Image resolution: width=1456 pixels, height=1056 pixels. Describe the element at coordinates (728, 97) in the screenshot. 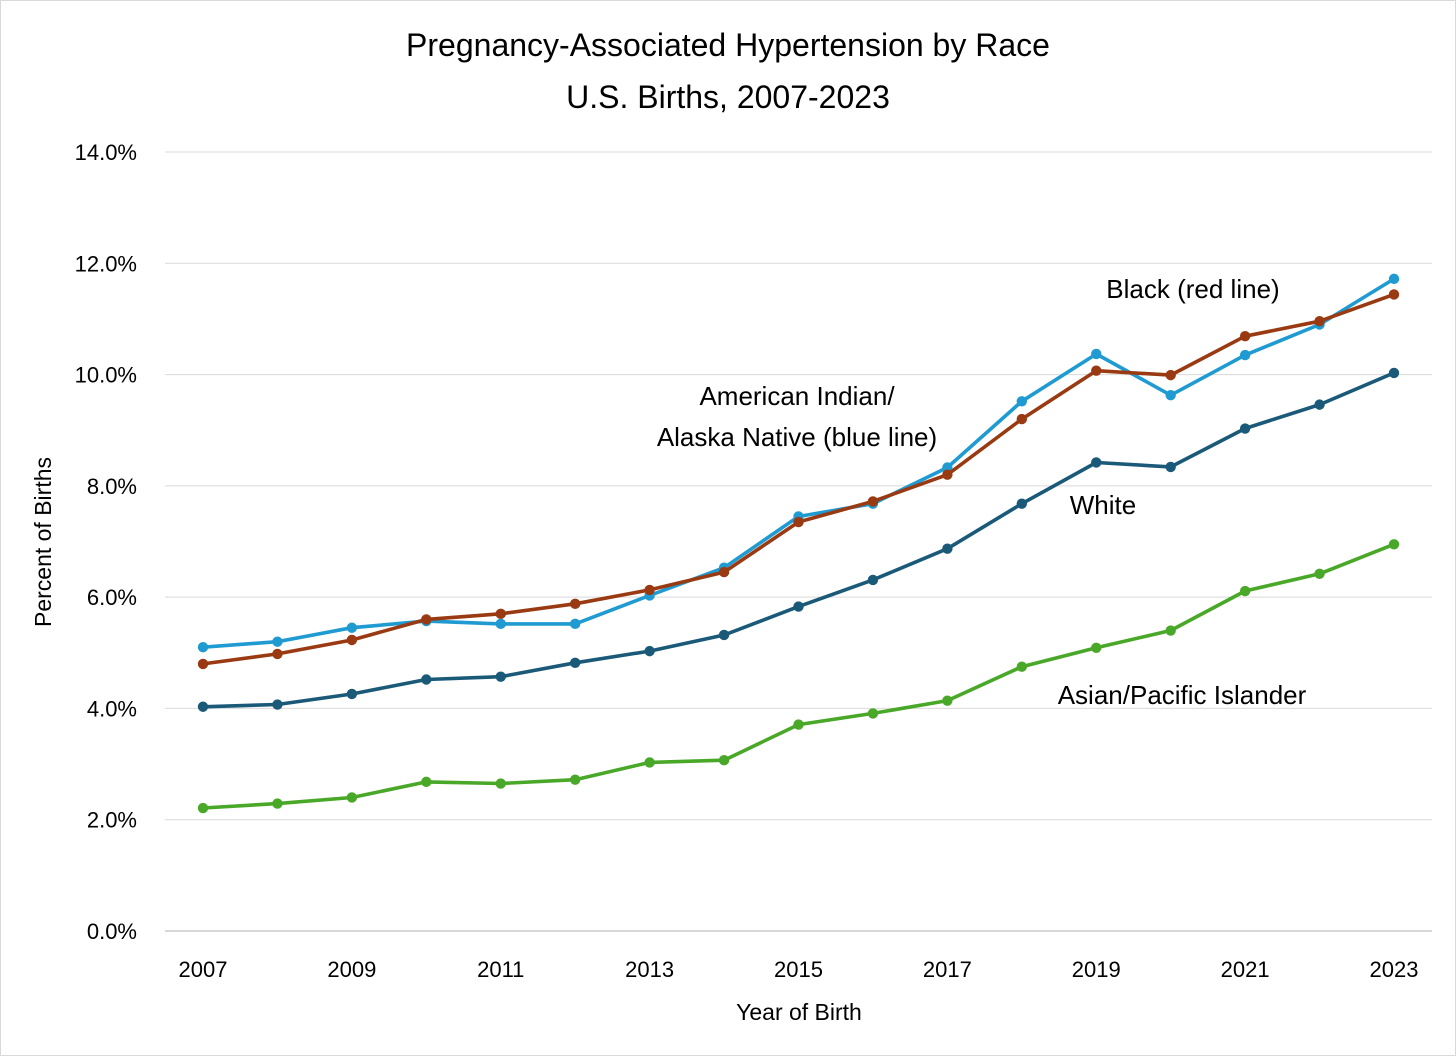

I see `chart-subtitle: U.S. Births, 2007-2023` at that location.